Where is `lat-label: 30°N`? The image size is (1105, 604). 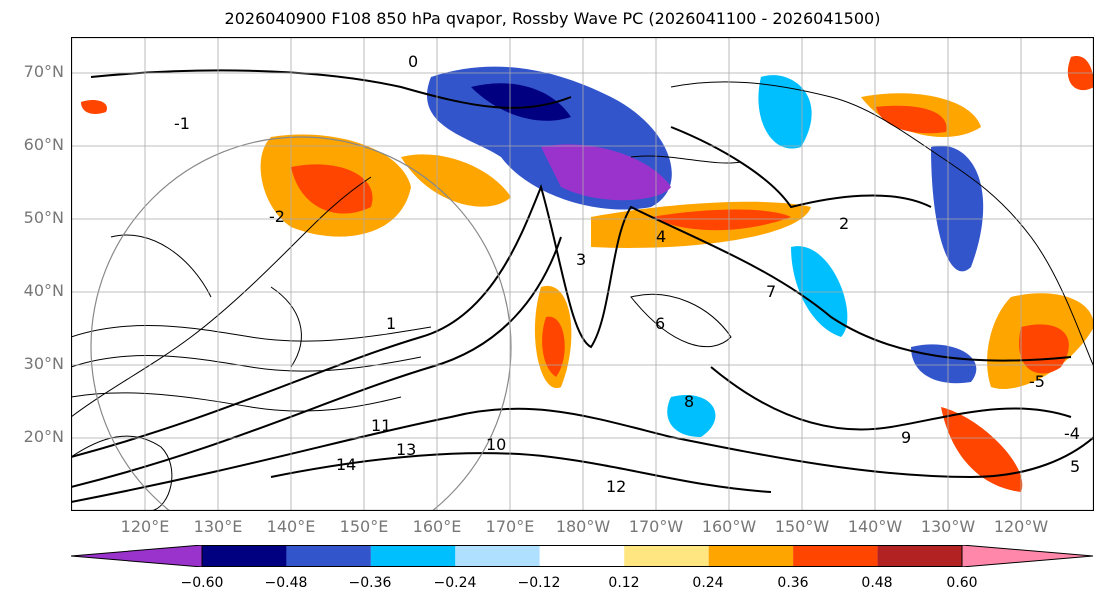 lat-label: 30°N is located at coordinates (43, 363).